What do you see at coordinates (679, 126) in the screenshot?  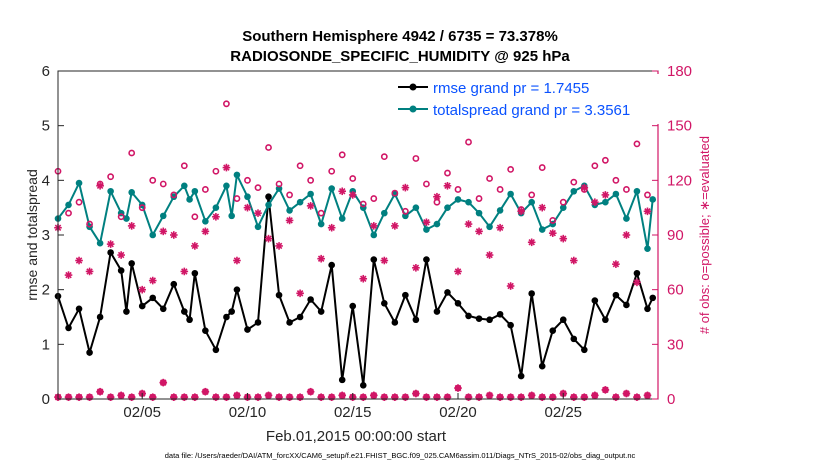 I see `y-tick-label-right: 150` at bounding box center [679, 126].